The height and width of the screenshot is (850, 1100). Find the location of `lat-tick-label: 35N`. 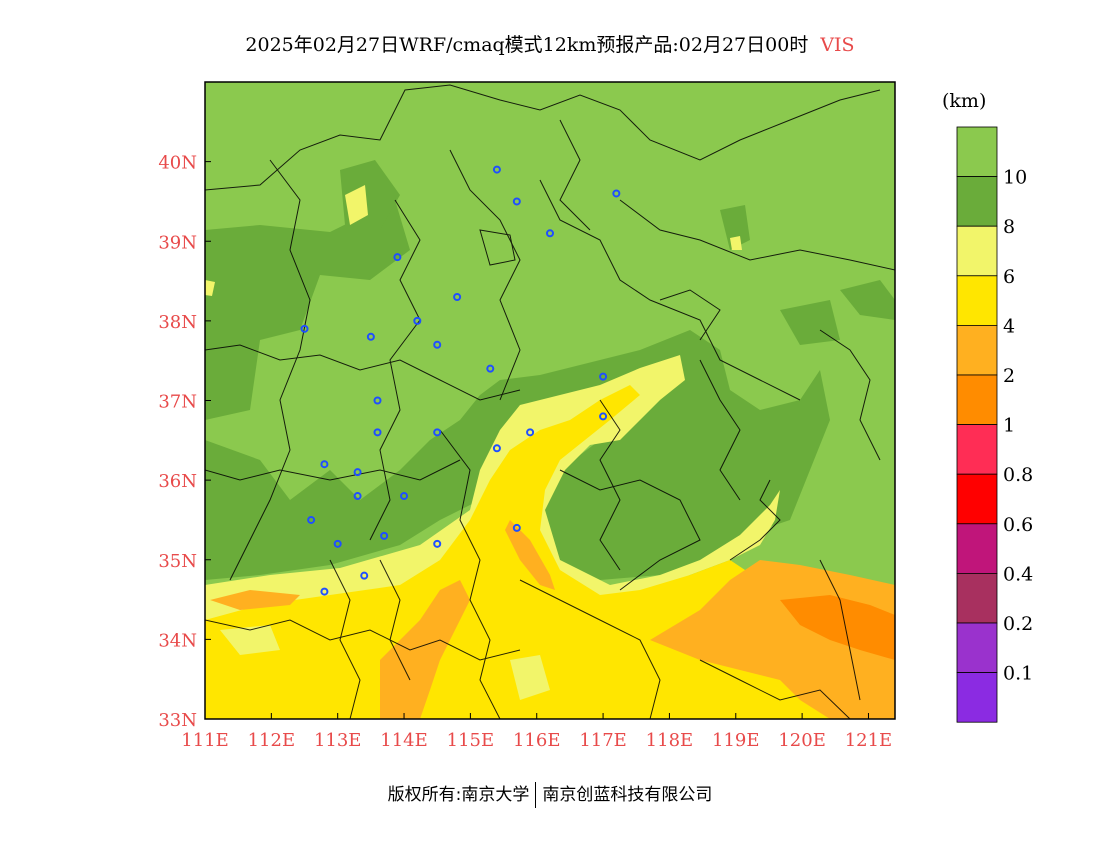

lat-tick-label: 35N is located at coordinates (177, 561).